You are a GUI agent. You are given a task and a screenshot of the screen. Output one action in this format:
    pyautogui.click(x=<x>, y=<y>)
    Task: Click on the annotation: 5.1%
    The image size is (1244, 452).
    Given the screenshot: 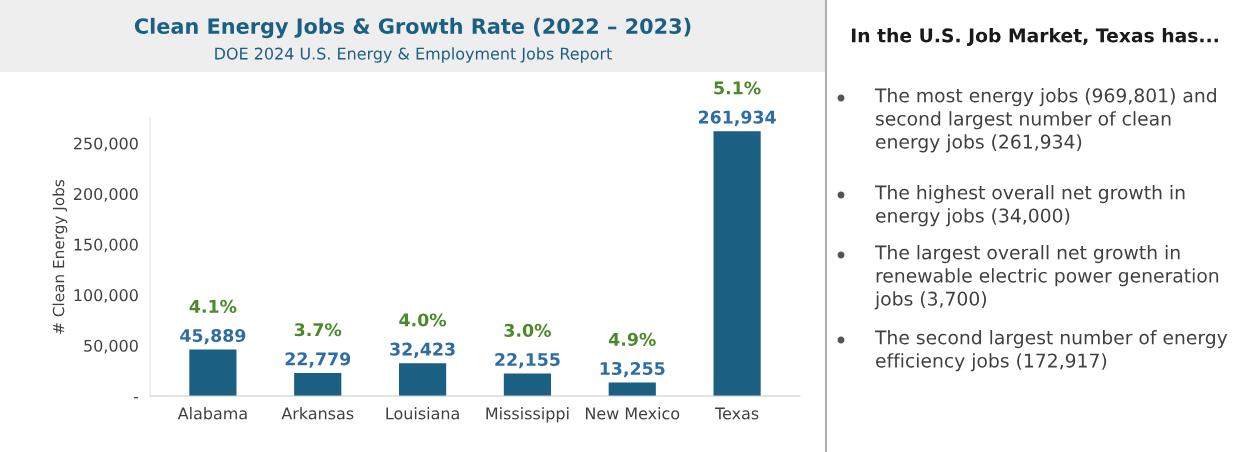 What is the action you would take?
    pyautogui.click(x=737, y=88)
    